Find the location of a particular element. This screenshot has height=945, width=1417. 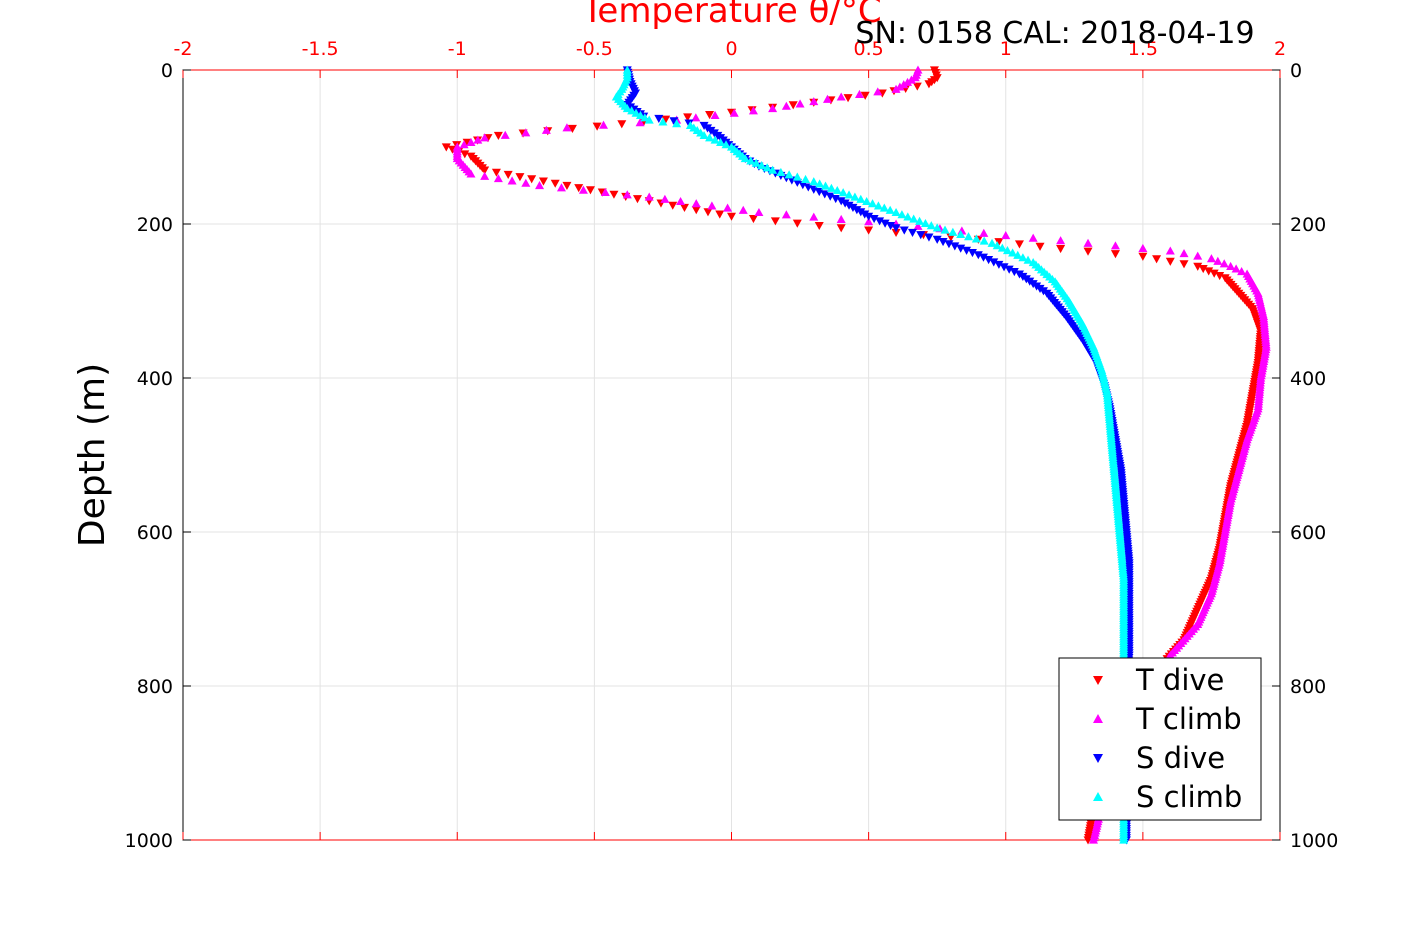

depth-tick-label-left: 0 is located at coordinates (167, 71).